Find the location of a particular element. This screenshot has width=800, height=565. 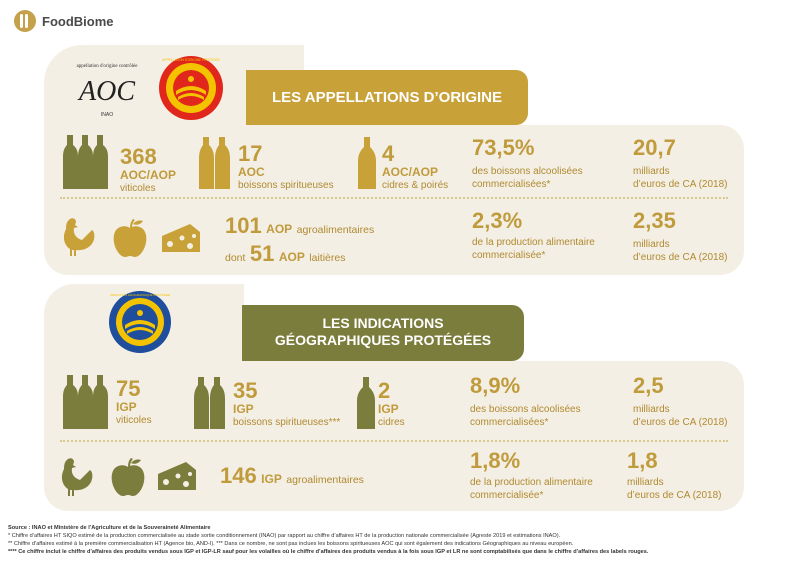

stat-number: 73,5% is located at coordinates (503, 147).